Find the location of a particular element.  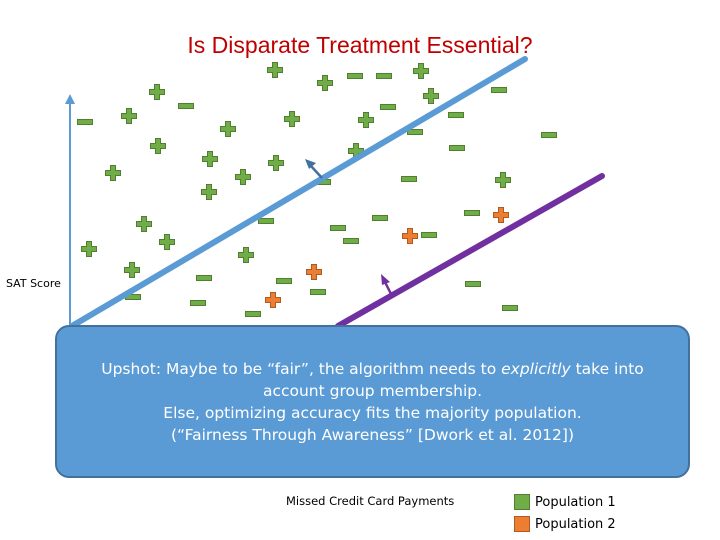

legend-item-population-1: Population 1 is located at coordinates (565, 502).